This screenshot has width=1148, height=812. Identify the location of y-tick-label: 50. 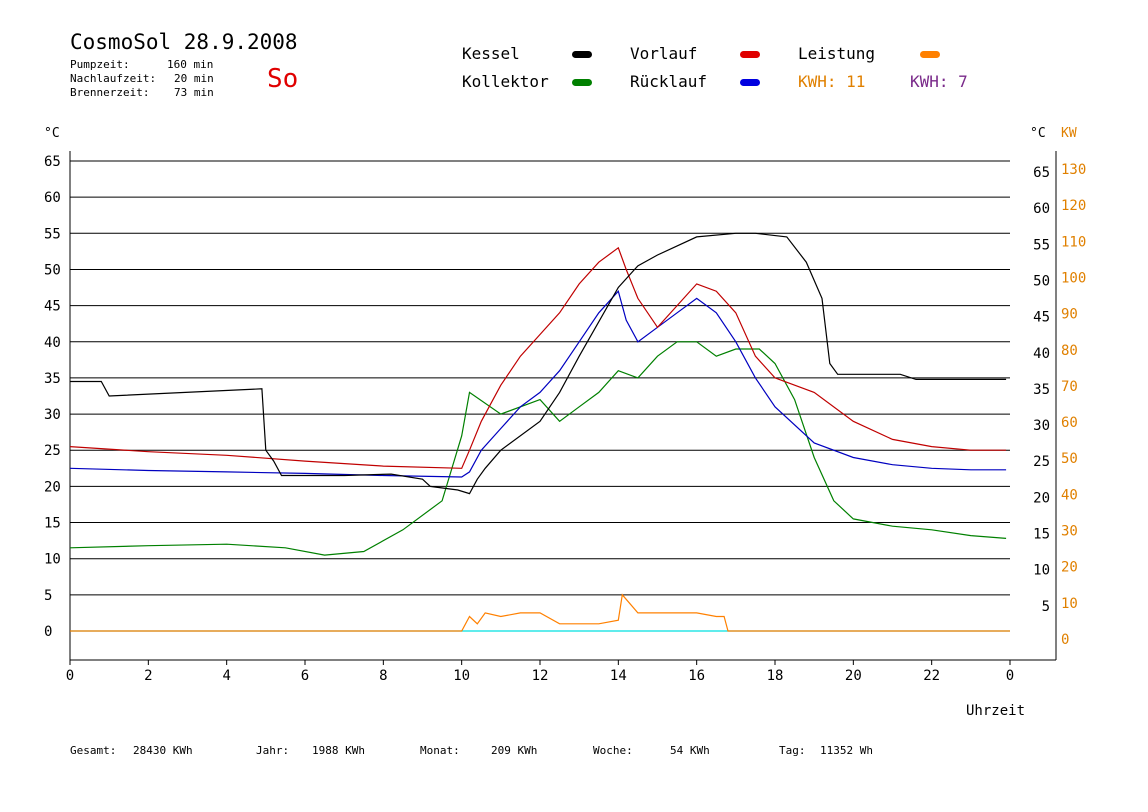
(52, 270).